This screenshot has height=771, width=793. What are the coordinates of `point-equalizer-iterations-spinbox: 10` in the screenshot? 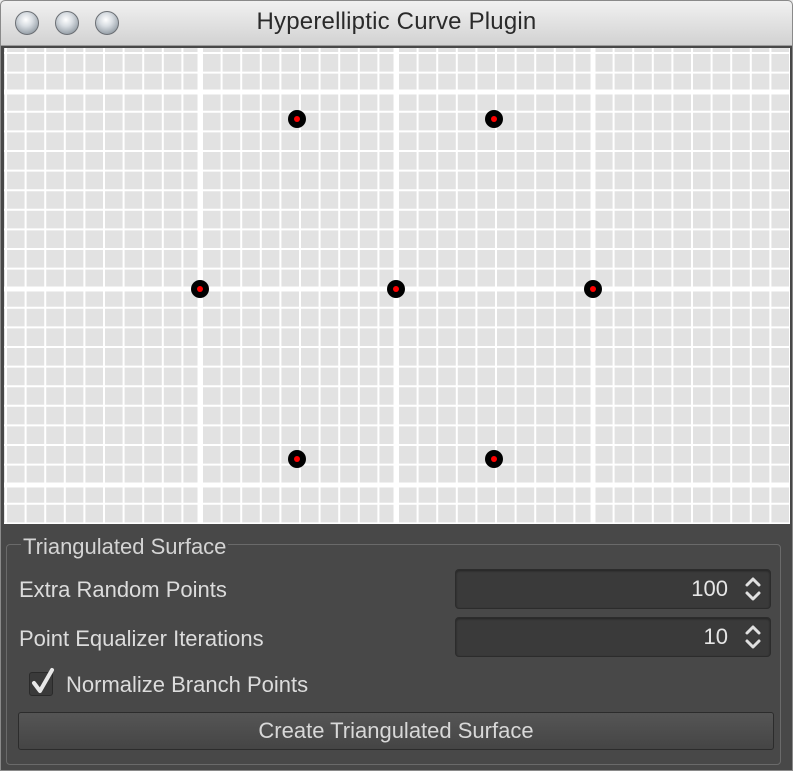 It's located at (613, 637).